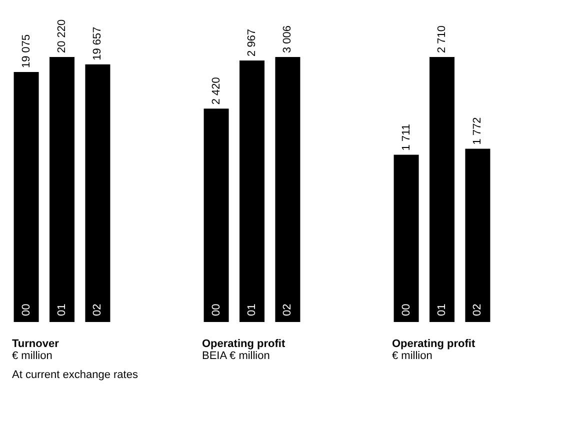  I want to click on data-label: 2 710, so click(442, 39).